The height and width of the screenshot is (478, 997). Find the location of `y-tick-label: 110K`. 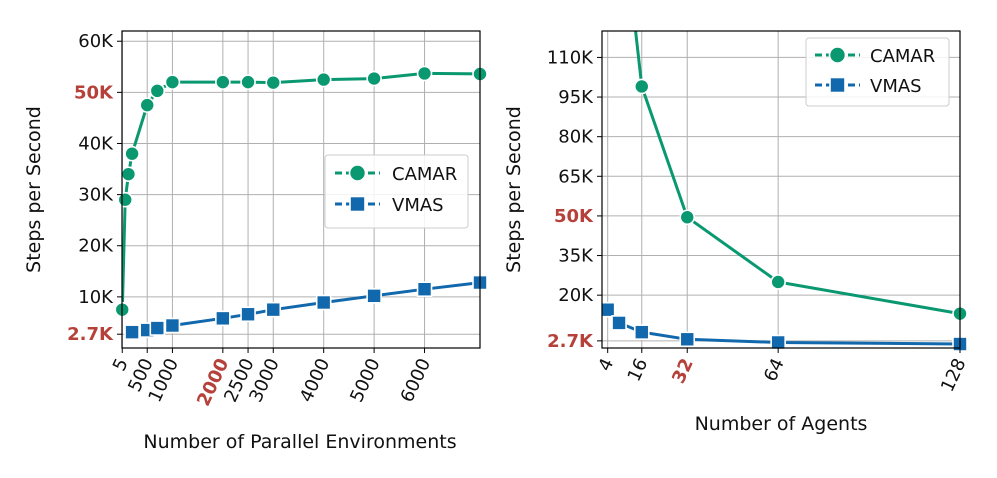

y-tick-label: 110K is located at coordinates (570, 57).